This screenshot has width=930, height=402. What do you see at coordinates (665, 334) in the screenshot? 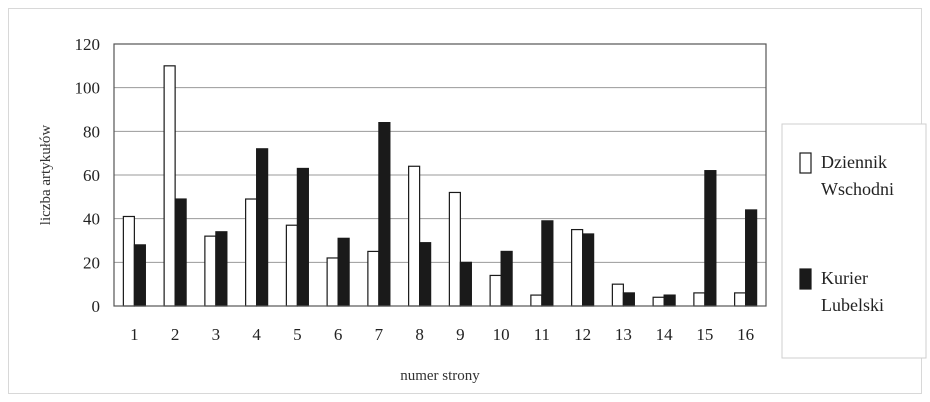
I see `x-tick-label: 14` at bounding box center [665, 334].